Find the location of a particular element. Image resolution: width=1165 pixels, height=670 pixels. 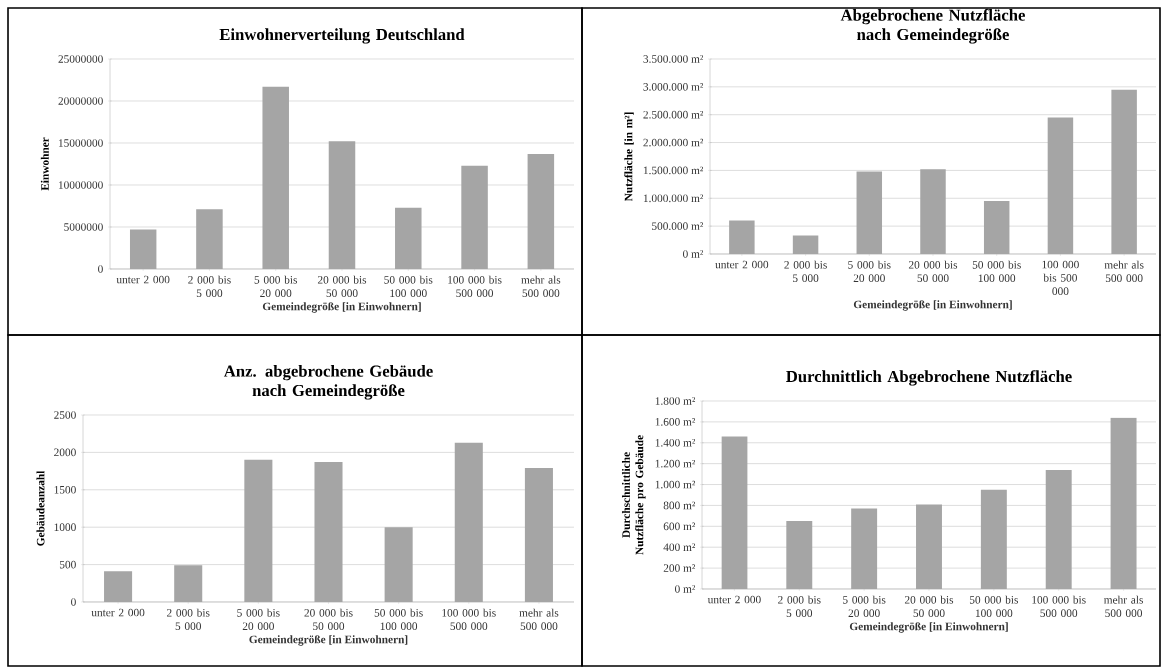

y-tick-label: 2500 is located at coordinates (65, 415).